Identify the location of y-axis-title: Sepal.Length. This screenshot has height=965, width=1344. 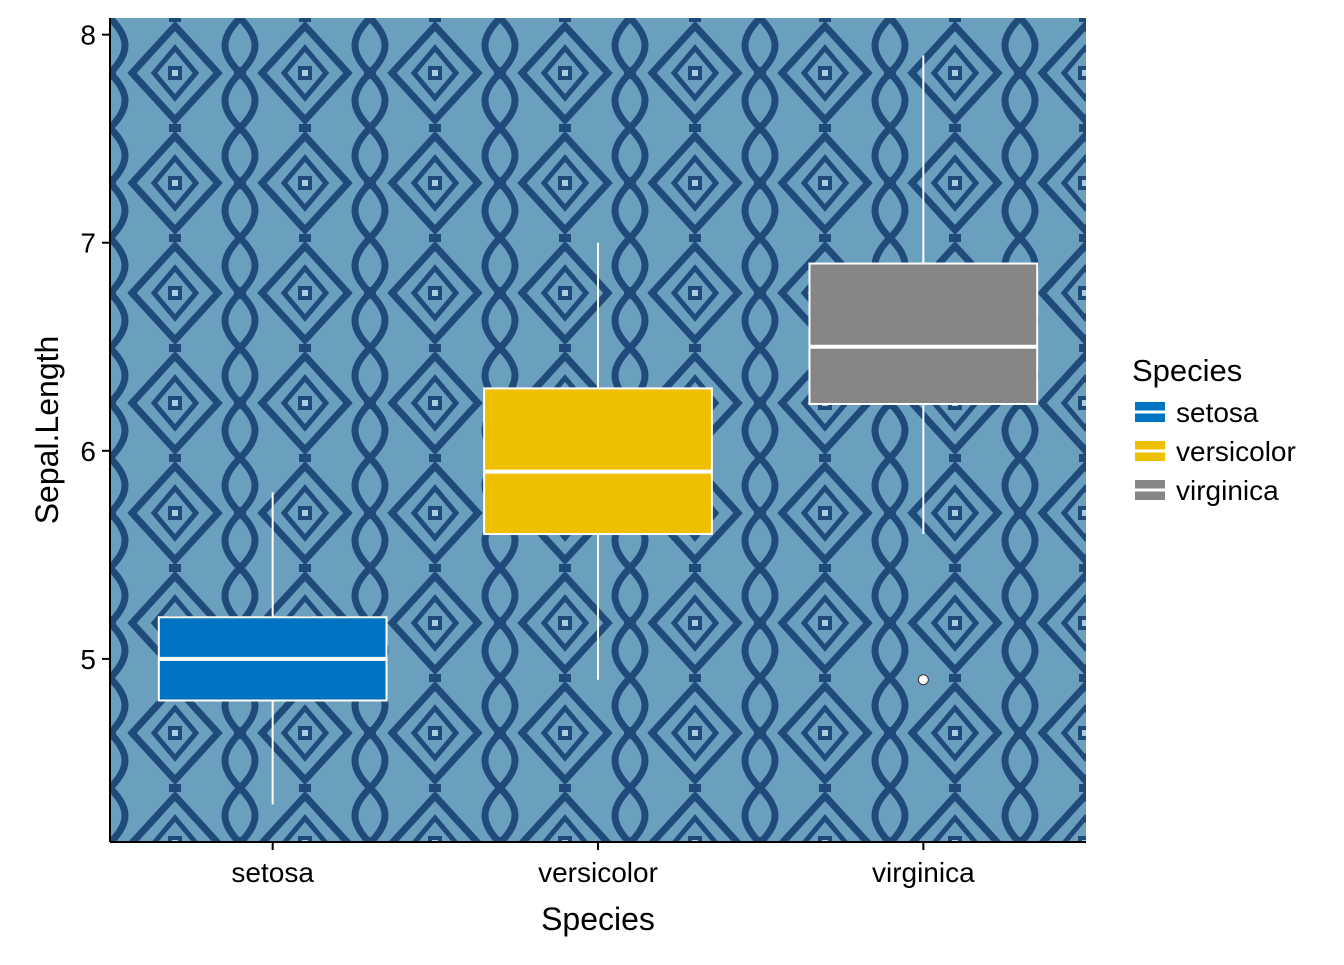
(47, 430).